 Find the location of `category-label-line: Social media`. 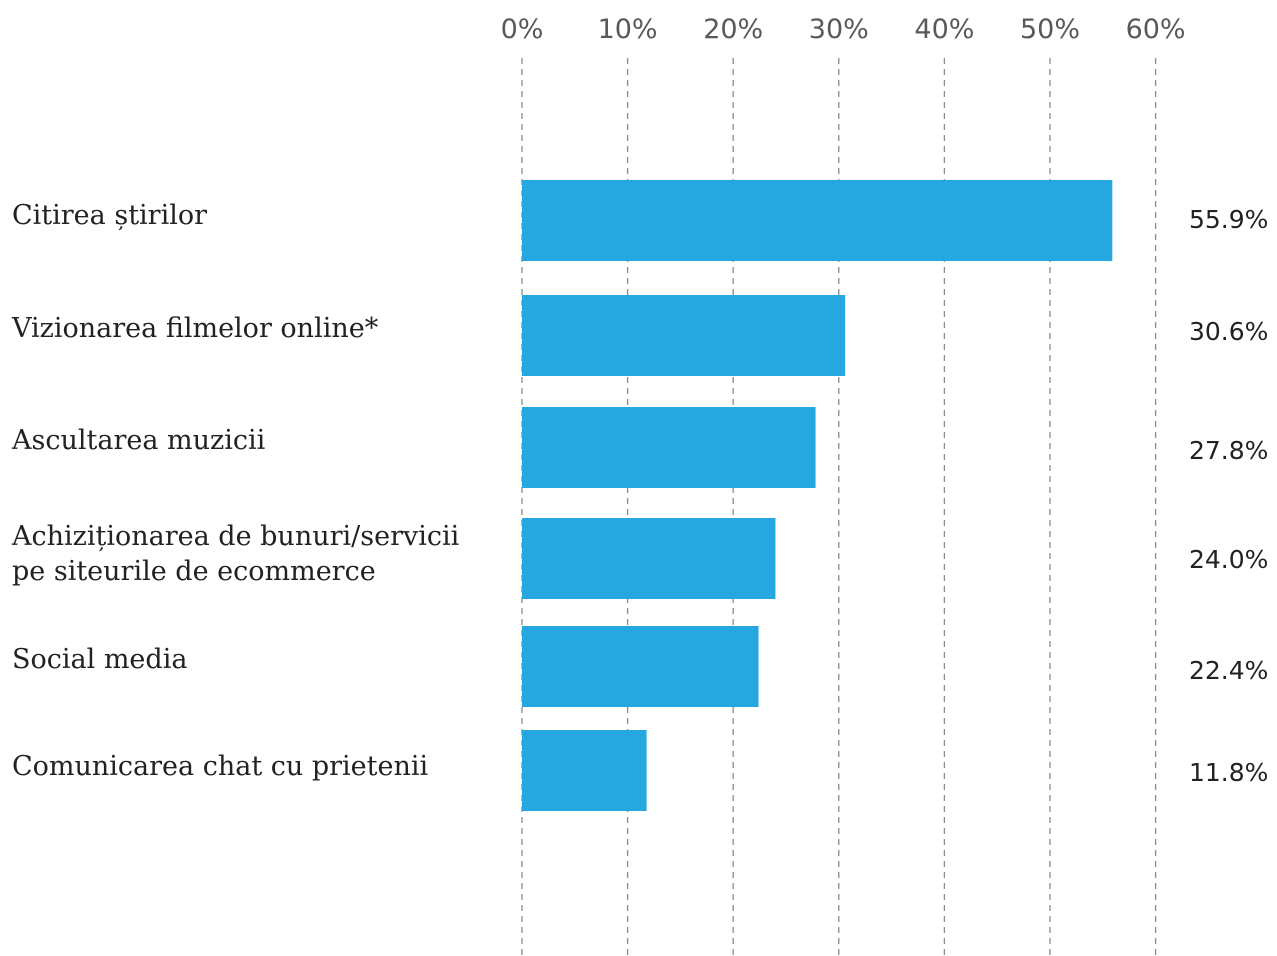

category-label-line: Social media is located at coordinates (99, 659).